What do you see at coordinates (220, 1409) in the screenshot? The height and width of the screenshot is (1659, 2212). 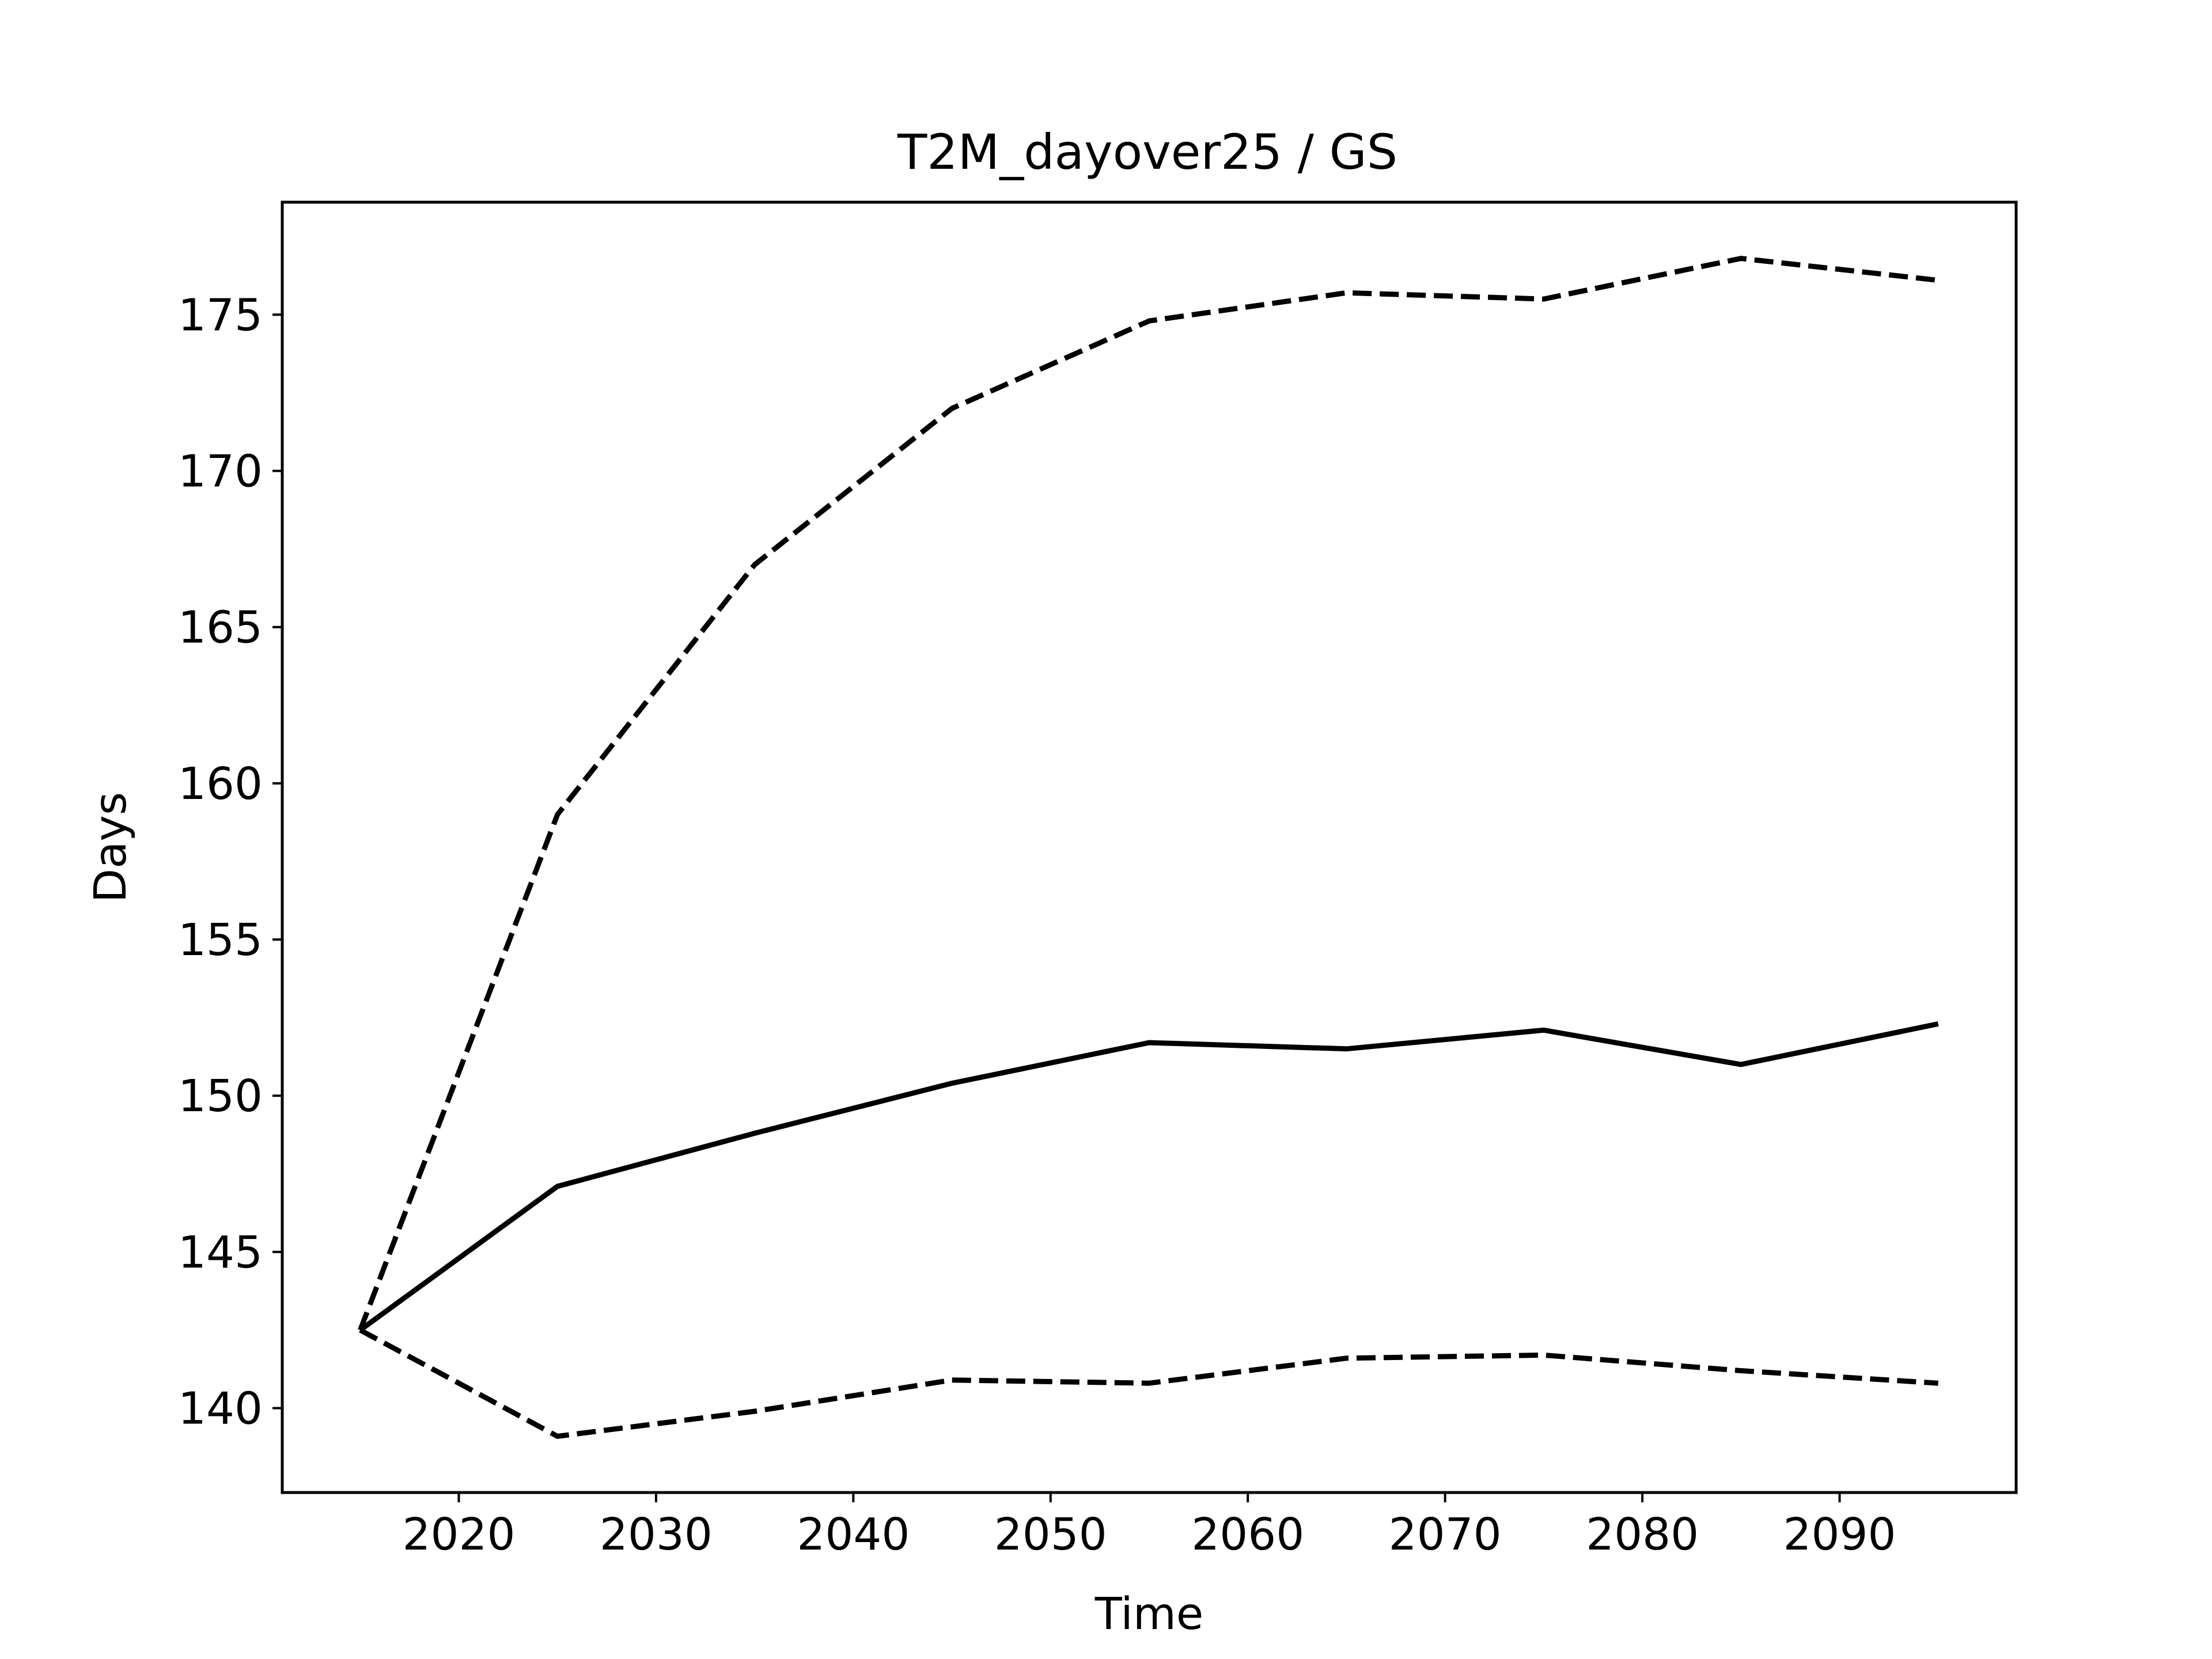 I see `y-tick-label: 140` at bounding box center [220, 1409].